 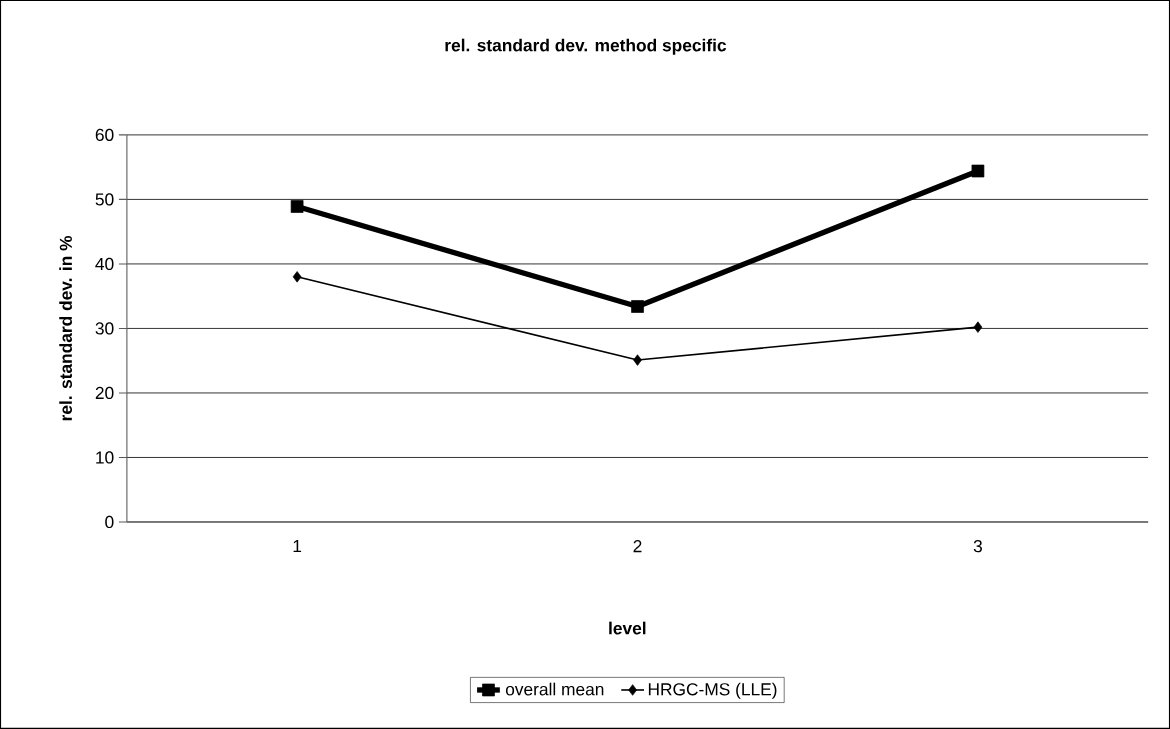 What do you see at coordinates (104, 264) in the screenshot?
I see `y-tick-label: 40` at bounding box center [104, 264].